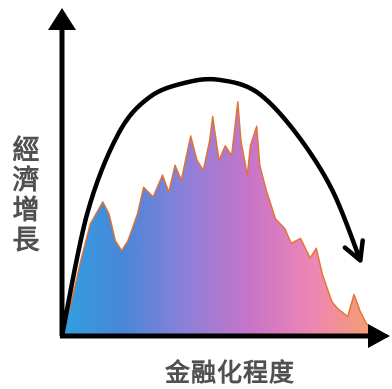 This screenshot has height=389, width=392. What do you see at coordinates (379, 336) in the screenshot?
I see `x-axis-arrowhead` at bounding box center [379, 336].